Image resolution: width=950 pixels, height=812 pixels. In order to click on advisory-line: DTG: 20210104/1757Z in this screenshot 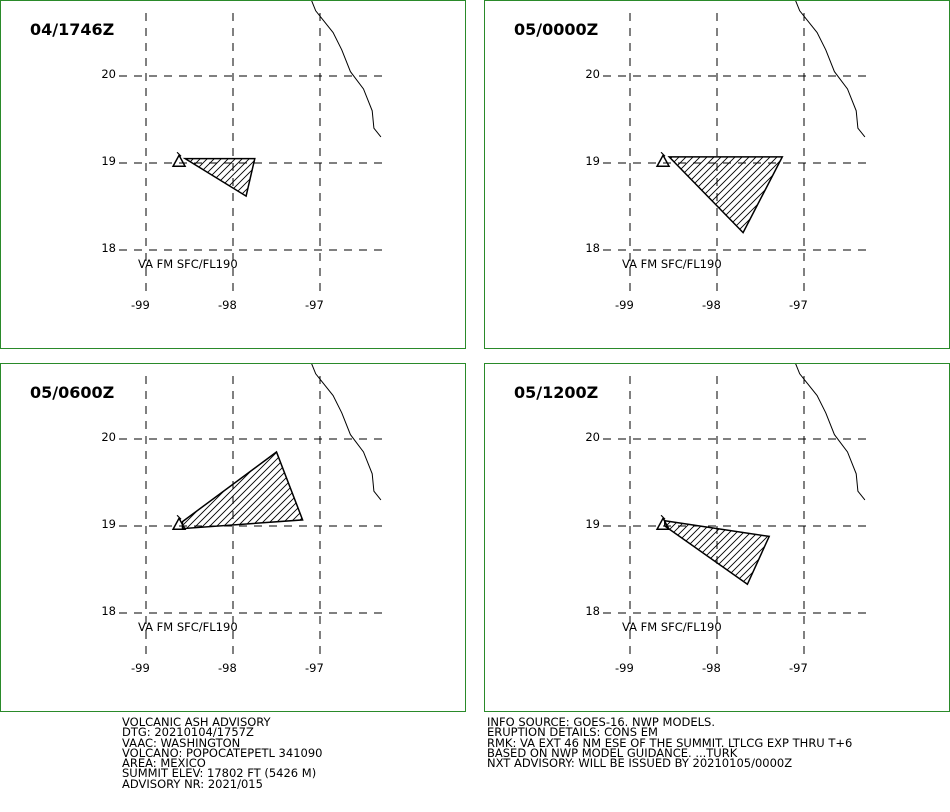, I will do `click(188, 732)`.